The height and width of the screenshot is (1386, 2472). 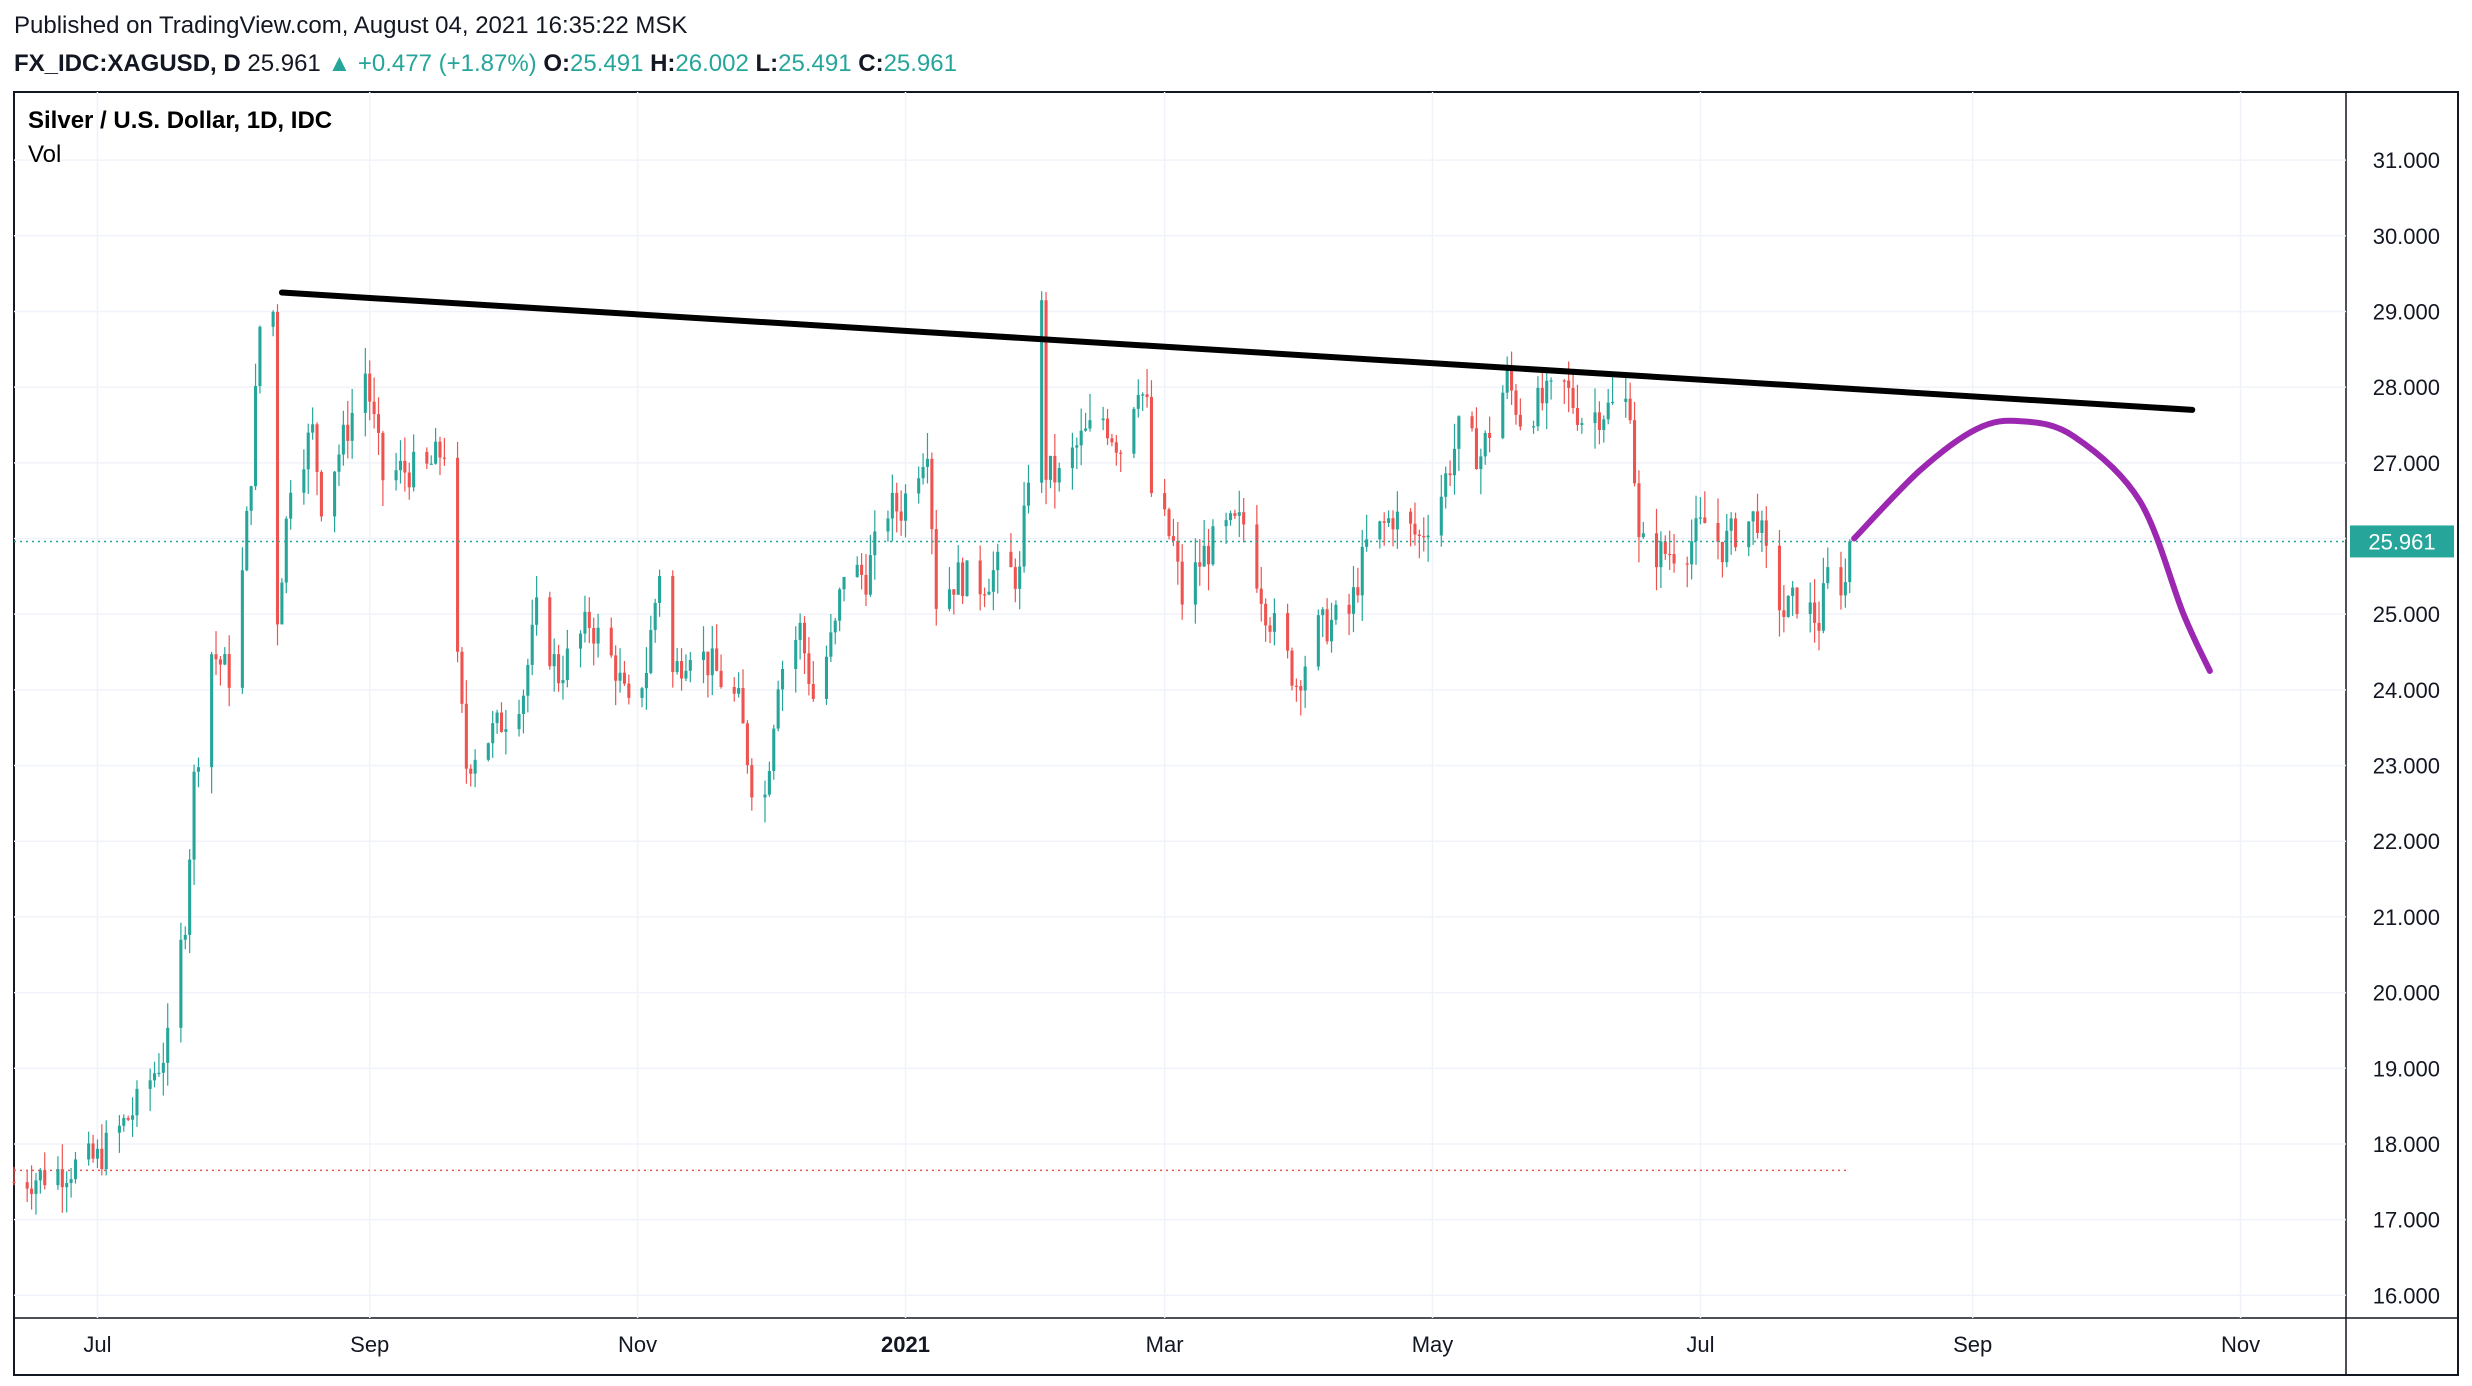 I want to click on y-tick-label: 19.000, so click(x=2406, y=1068).